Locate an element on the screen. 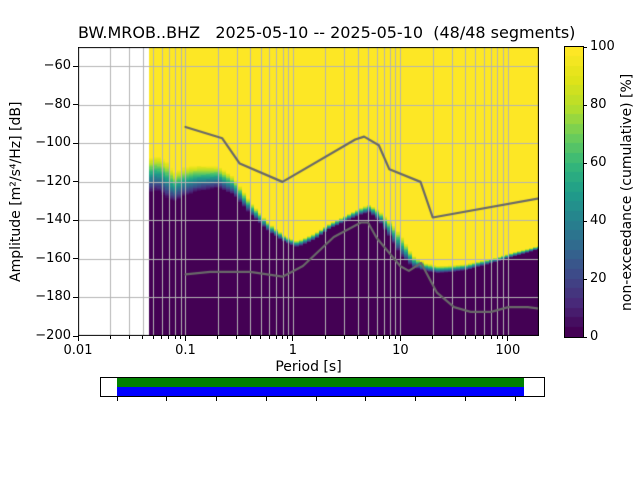 This screenshot has height=480, width=640. x-tick-label: 0.1 is located at coordinates (185, 350).